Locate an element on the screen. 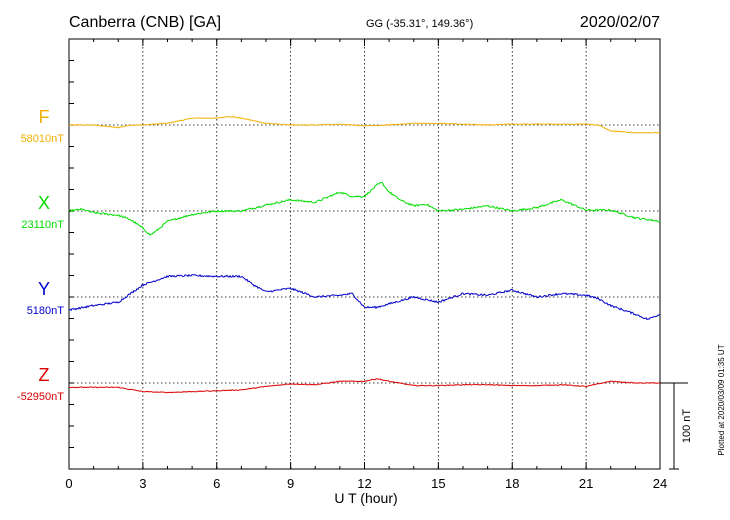 The width and height of the screenshot is (730, 520). series-baseline-f: 58010nT is located at coordinates (43, 139).